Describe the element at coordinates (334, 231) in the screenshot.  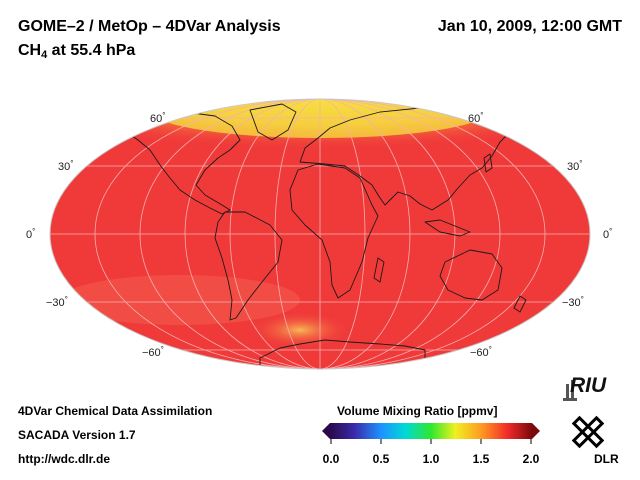
I see `africa-coast` at that location.